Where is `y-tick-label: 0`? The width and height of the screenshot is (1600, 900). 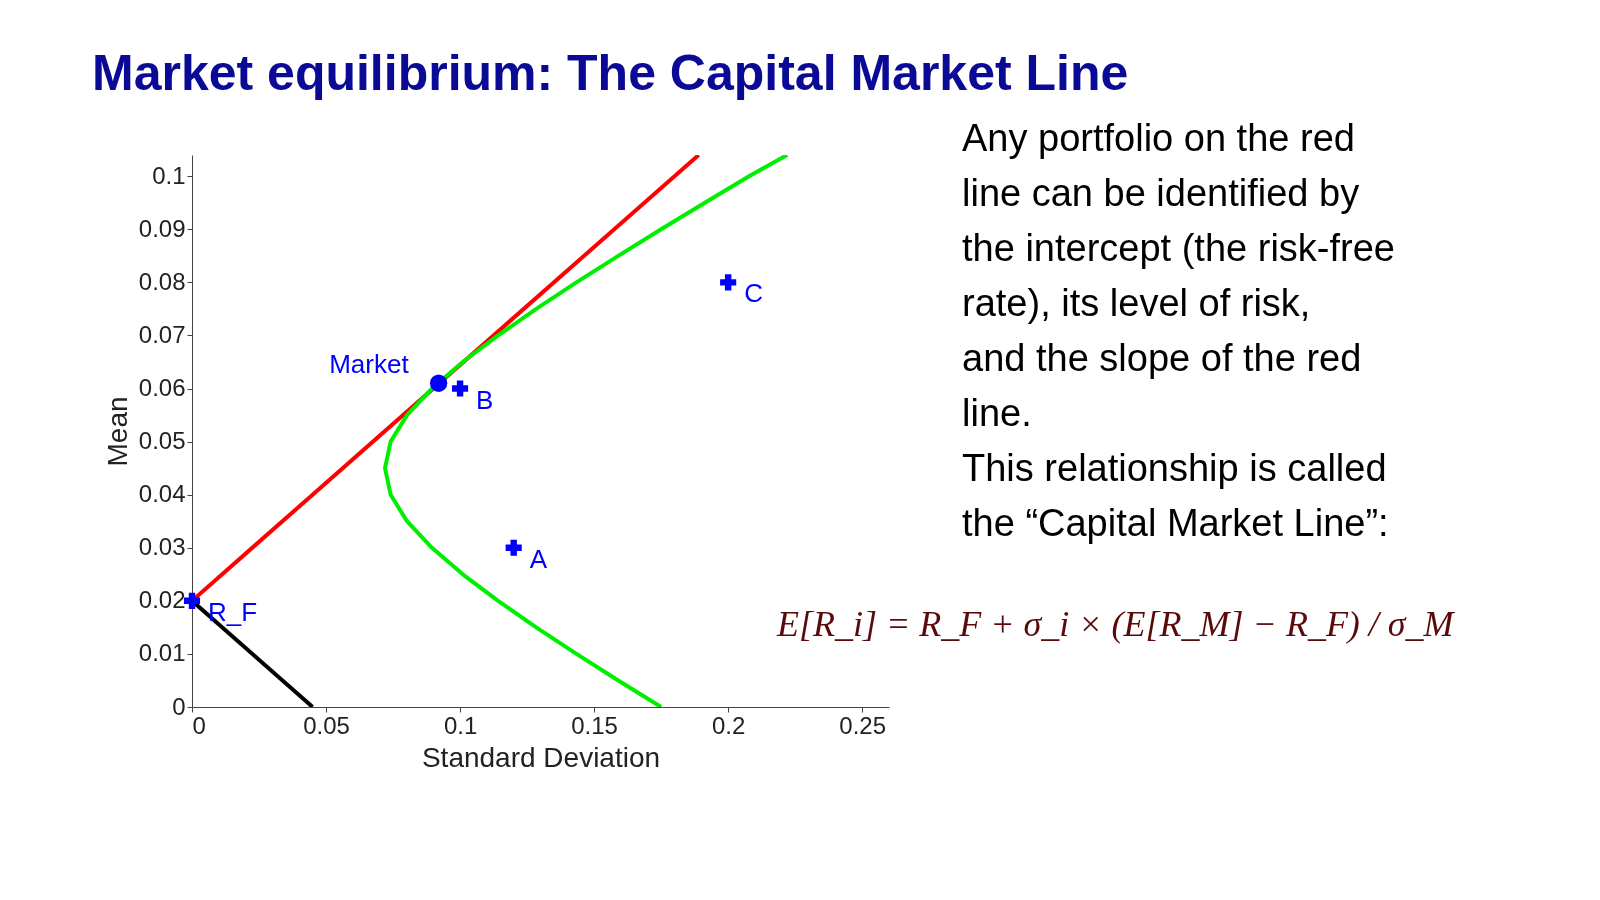 y-tick-label: 0 is located at coordinates (179, 706).